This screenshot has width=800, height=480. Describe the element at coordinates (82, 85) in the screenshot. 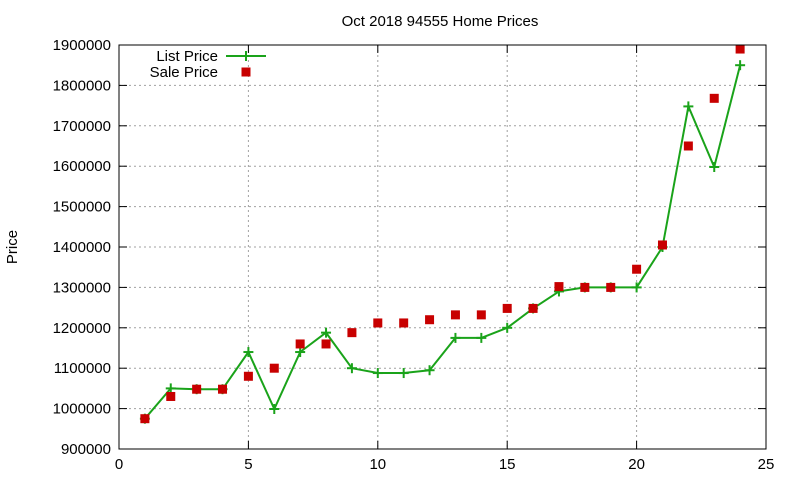

I see `y-tick-label: 1800000` at that location.